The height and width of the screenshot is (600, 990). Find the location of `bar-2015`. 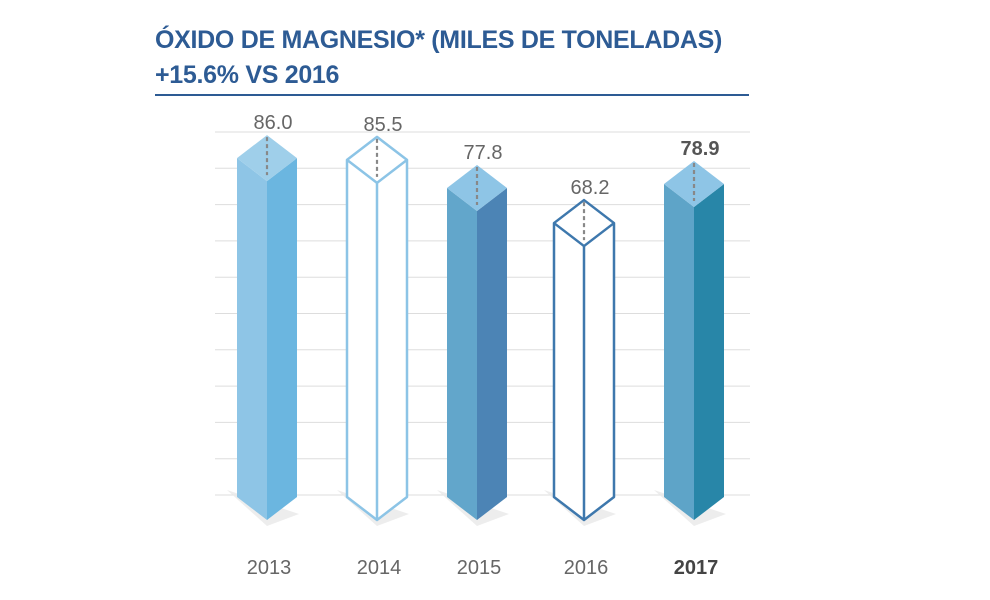

bar-2015 is located at coordinates (473, 345).